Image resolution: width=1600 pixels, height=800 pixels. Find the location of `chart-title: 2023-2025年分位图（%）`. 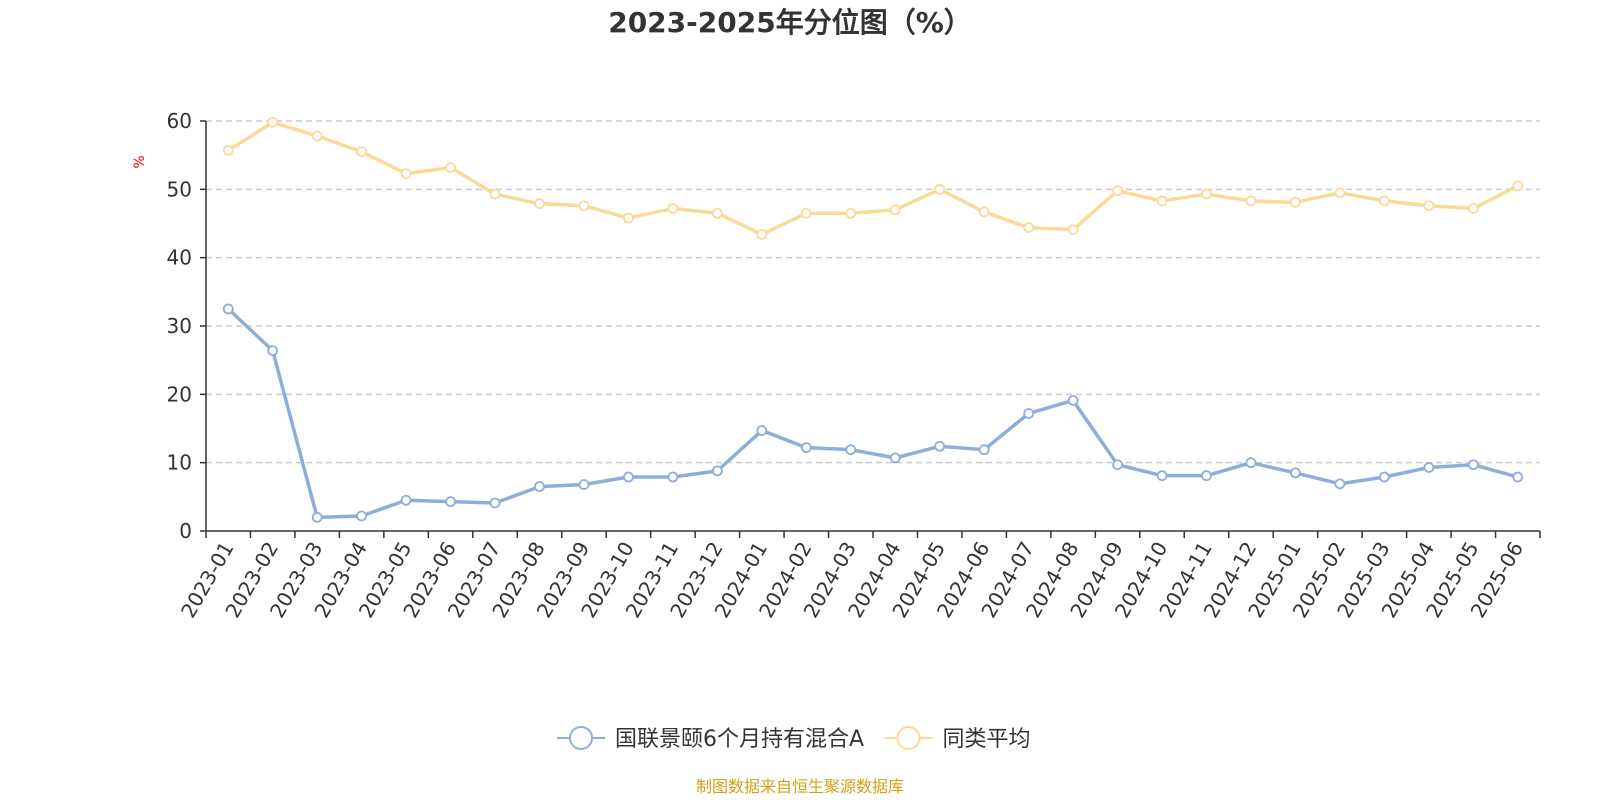

chart-title: 2023-2025年分位图（%） is located at coordinates (790, 22).